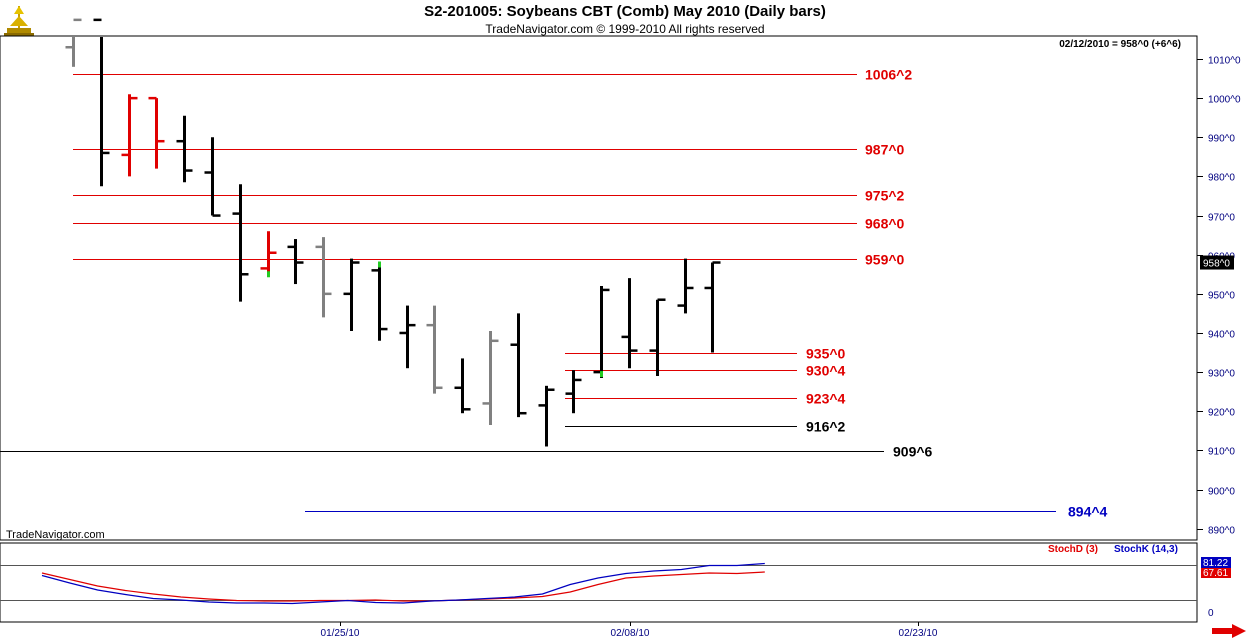  Describe the element at coordinates (1221, 374) in the screenshot. I see `y-tick-label: 930^0` at that location.